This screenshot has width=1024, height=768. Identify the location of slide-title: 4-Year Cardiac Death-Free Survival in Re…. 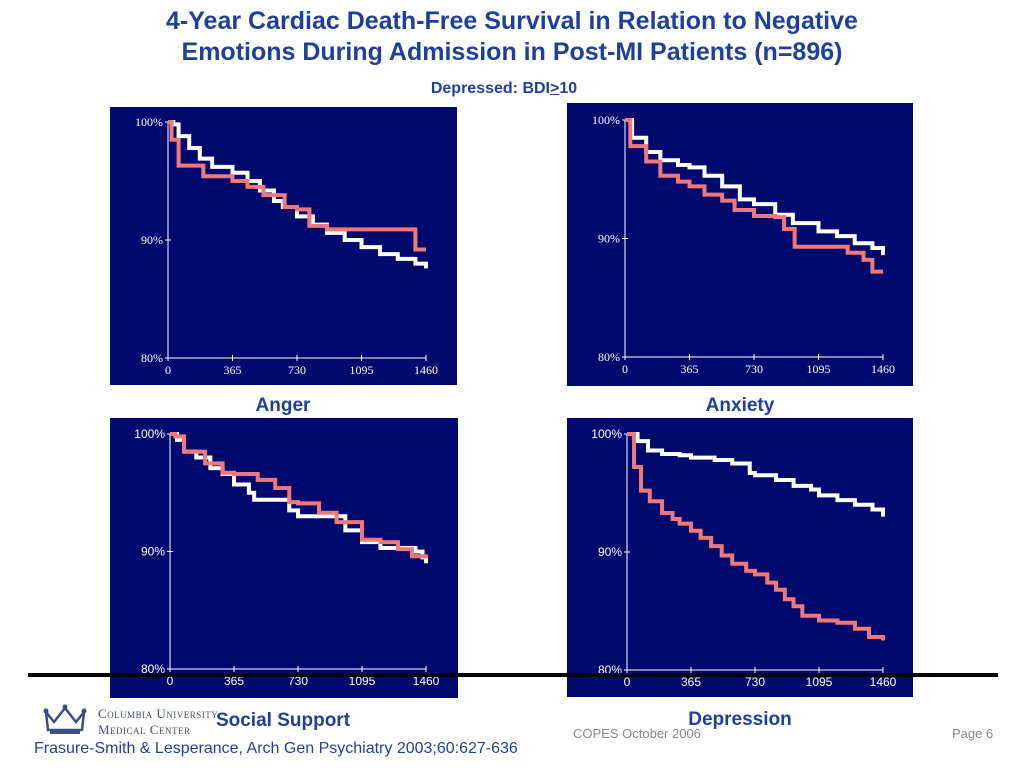
(512, 37).